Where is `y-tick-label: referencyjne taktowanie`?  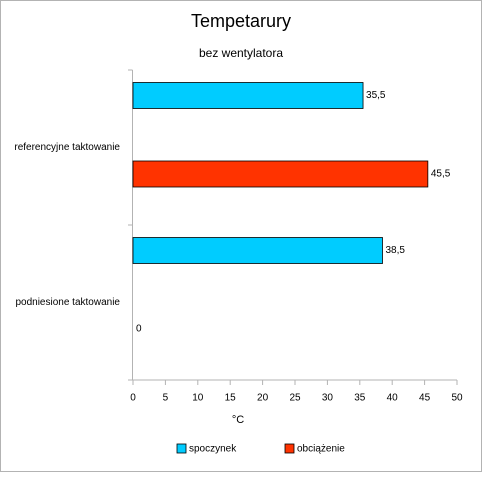
y-tick-label: referencyjne taktowanie is located at coordinates (67, 147).